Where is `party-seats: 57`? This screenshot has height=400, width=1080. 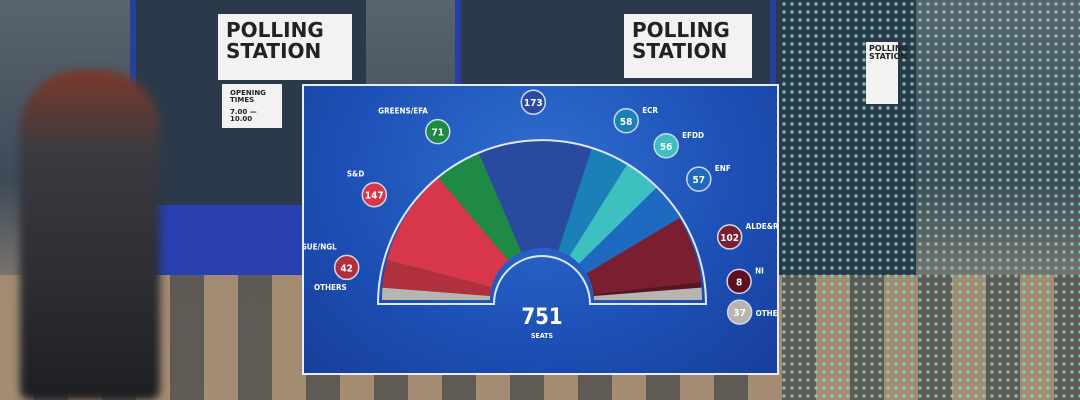 party-seats: 57 is located at coordinates (699, 180).